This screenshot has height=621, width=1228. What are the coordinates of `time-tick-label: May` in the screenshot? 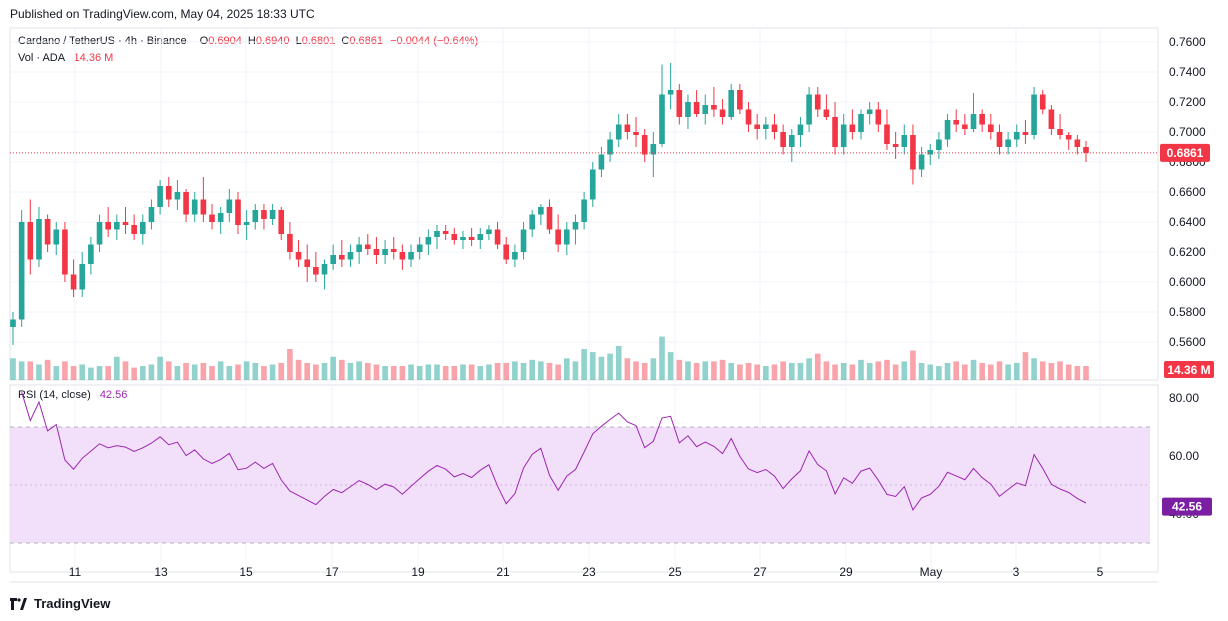 It's located at (931, 572).